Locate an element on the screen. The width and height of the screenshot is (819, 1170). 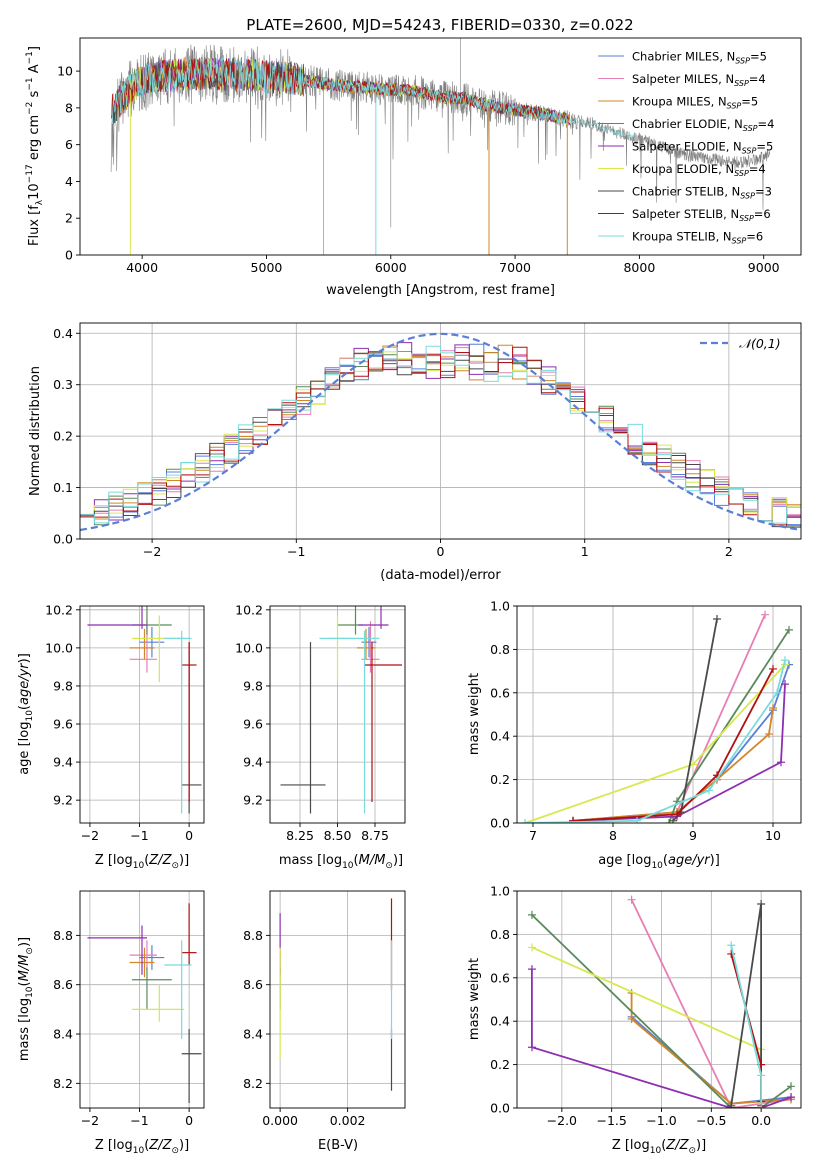
y-tick-label: 6 is located at coordinates (69, 144).